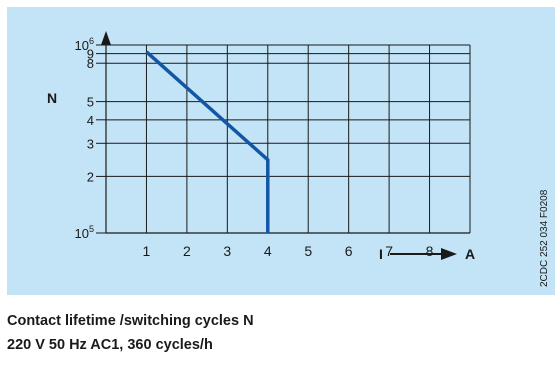 This screenshot has height=380, width=555. Describe the element at coordinates (52, 98) in the screenshot. I see `y-axis-label: N` at that location.